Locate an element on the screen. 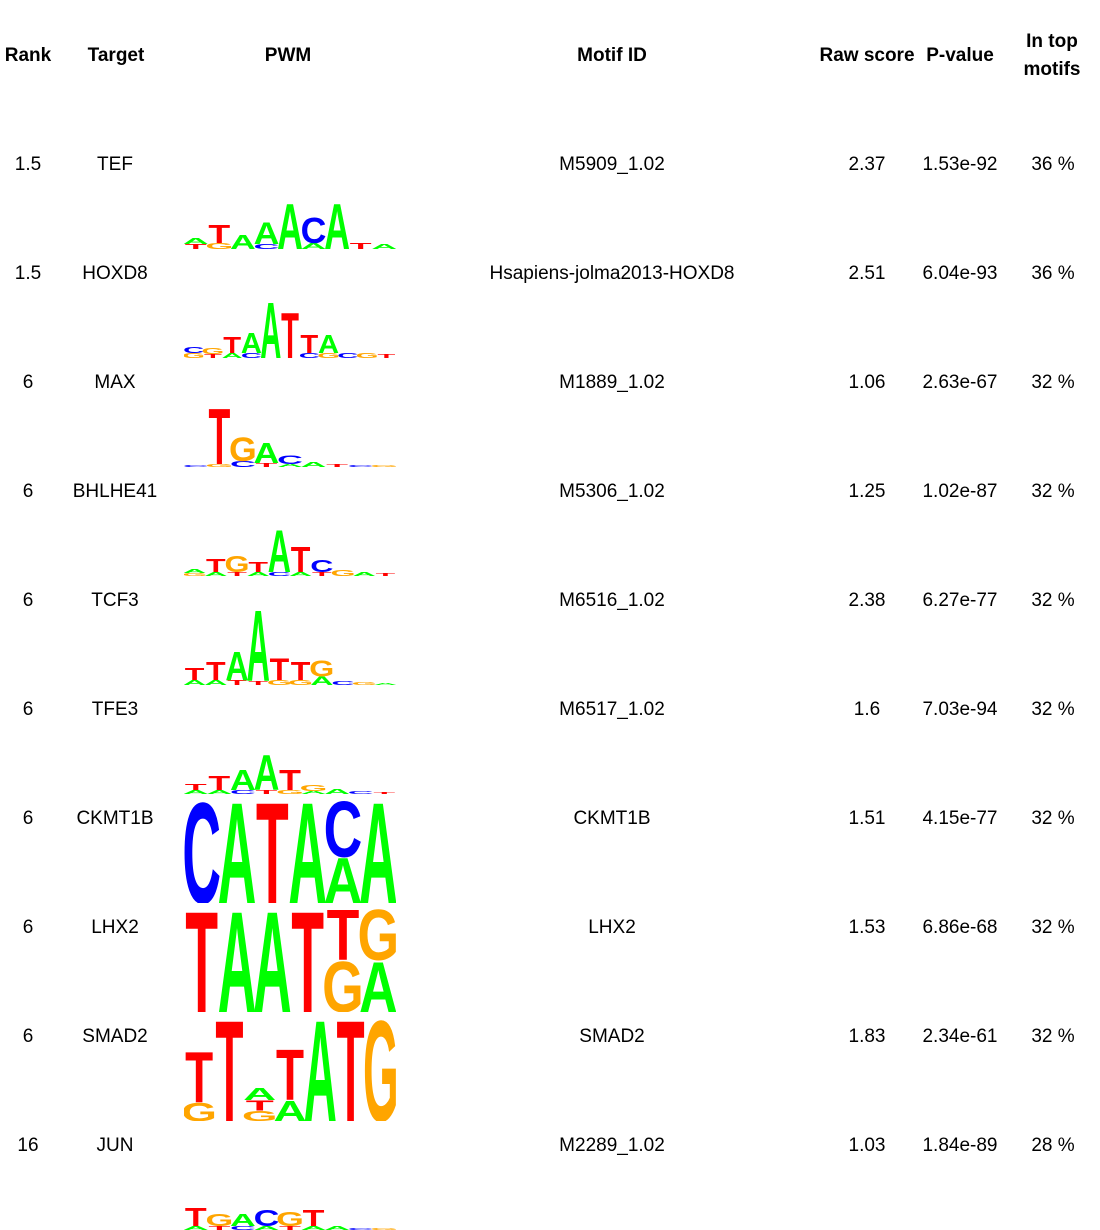  header-rank: Rank is located at coordinates (28, 55).